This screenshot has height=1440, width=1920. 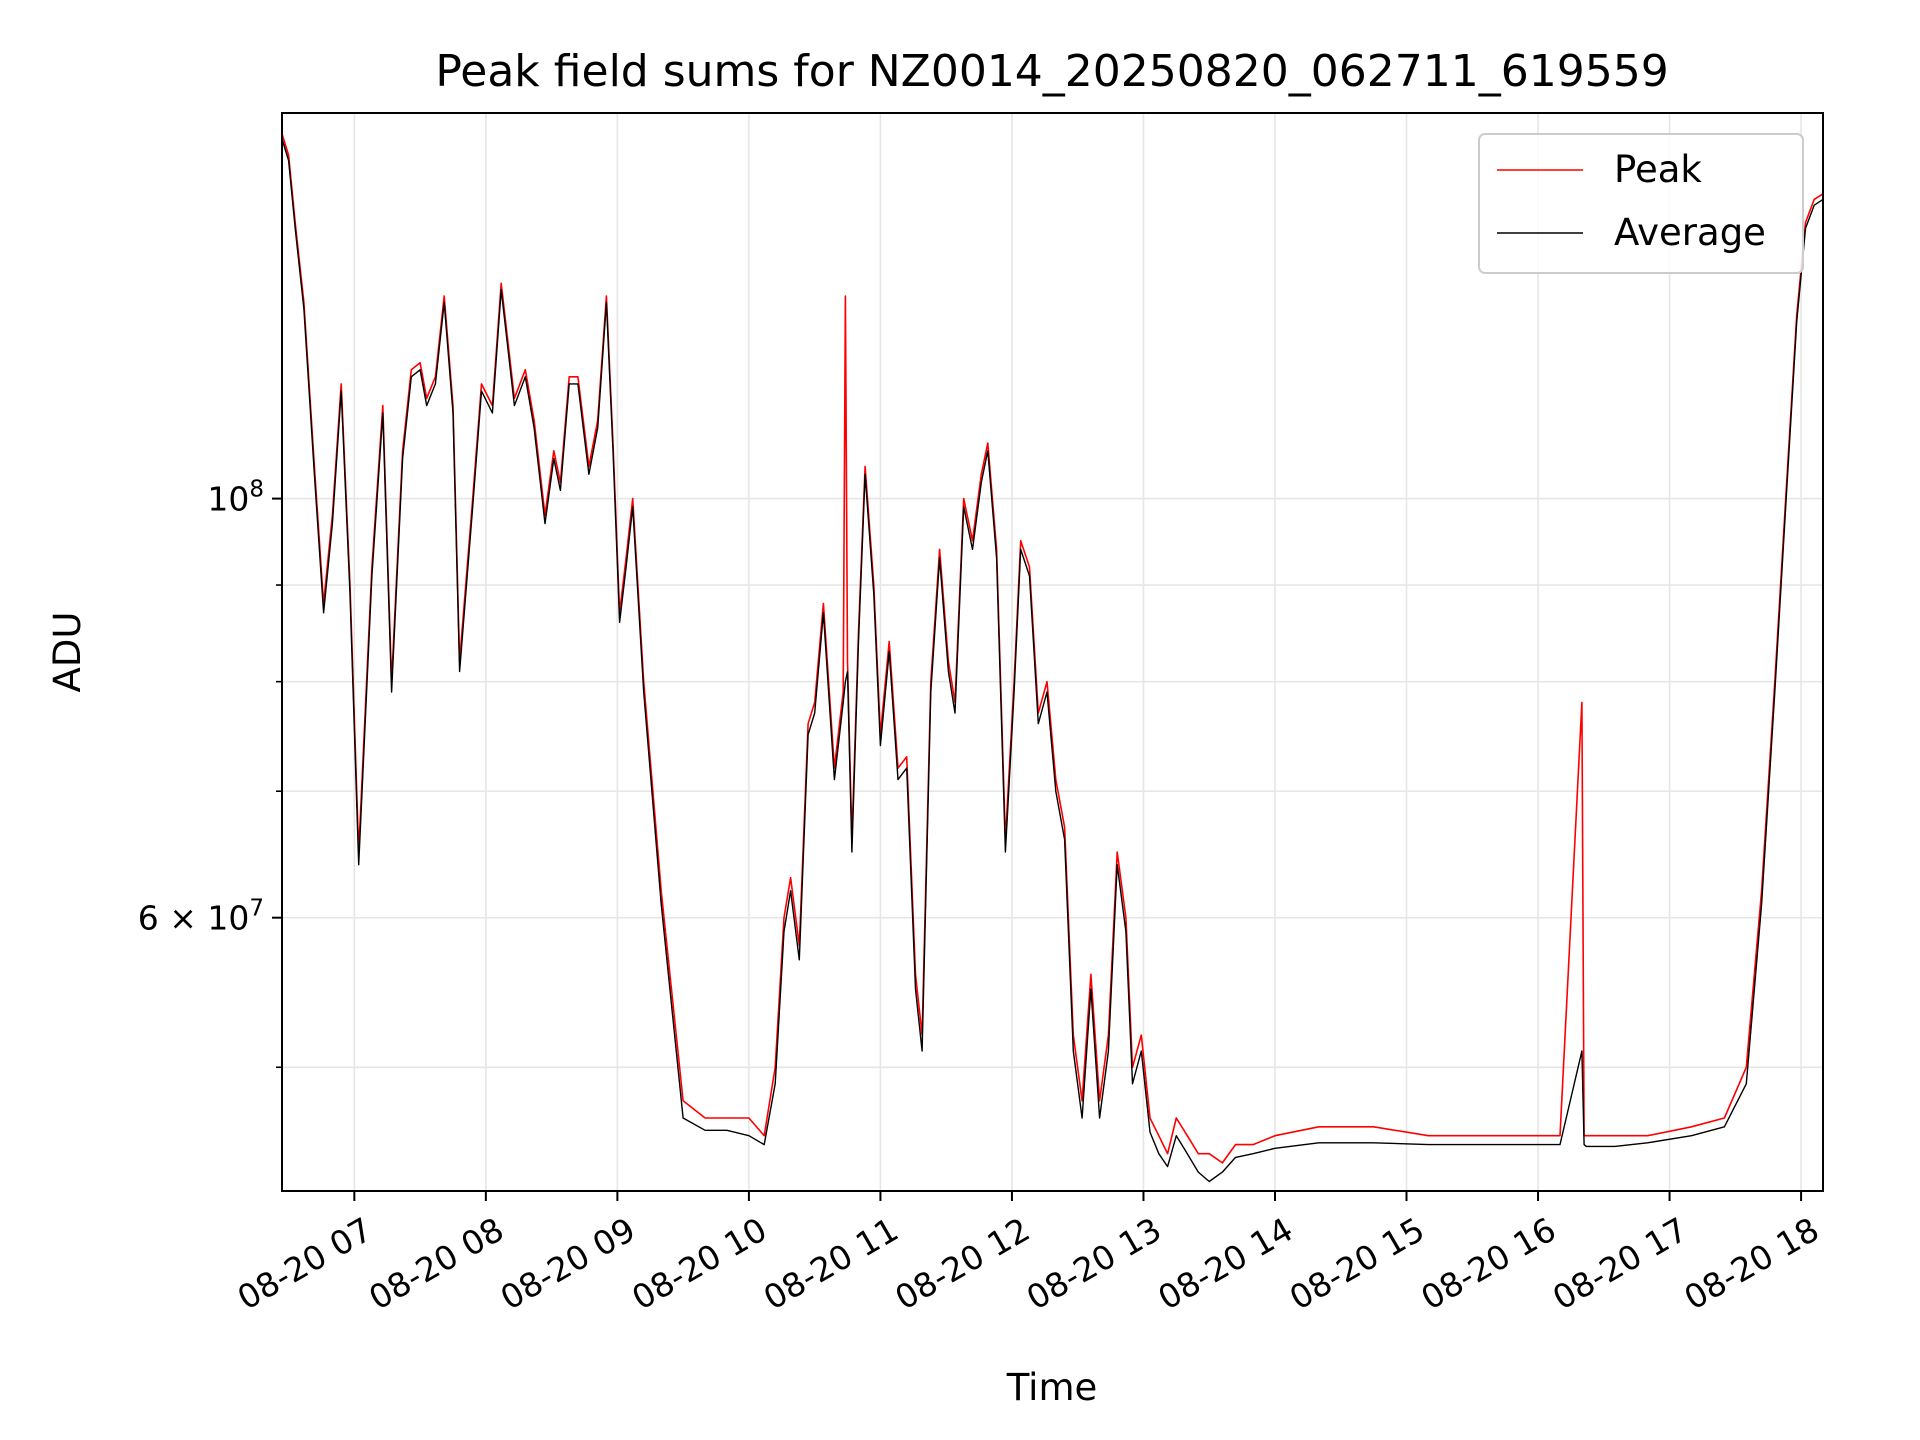 What do you see at coordinates (235, 498) in the screenshot?
I see `y-tick-label: 108` at bounding box center [235, 498].